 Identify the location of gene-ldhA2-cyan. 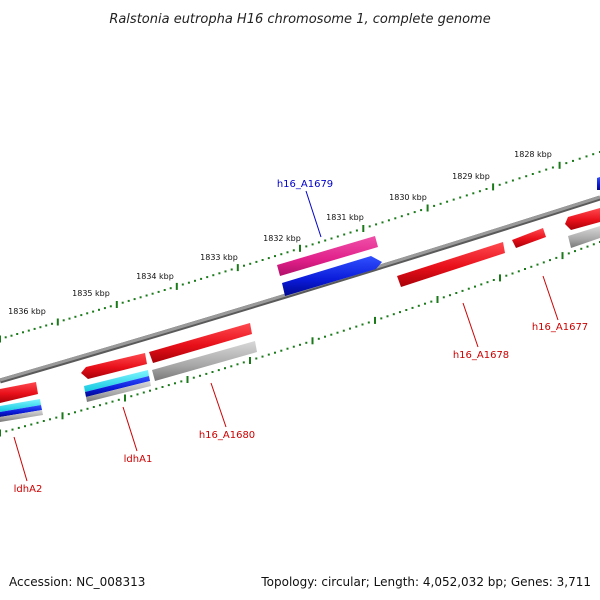
(20, 405).